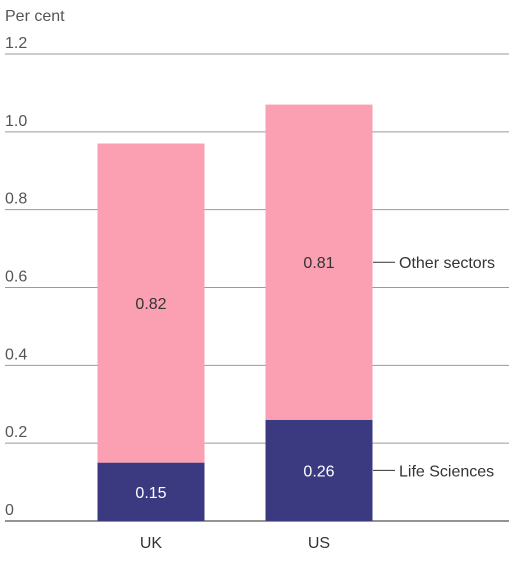 Image resolution: width=515 pixels, height=561 pixels. Describe the element at coordinates (434, 367) in the screenshot. I see `legend: Life Sciences Other sectors` at that location.